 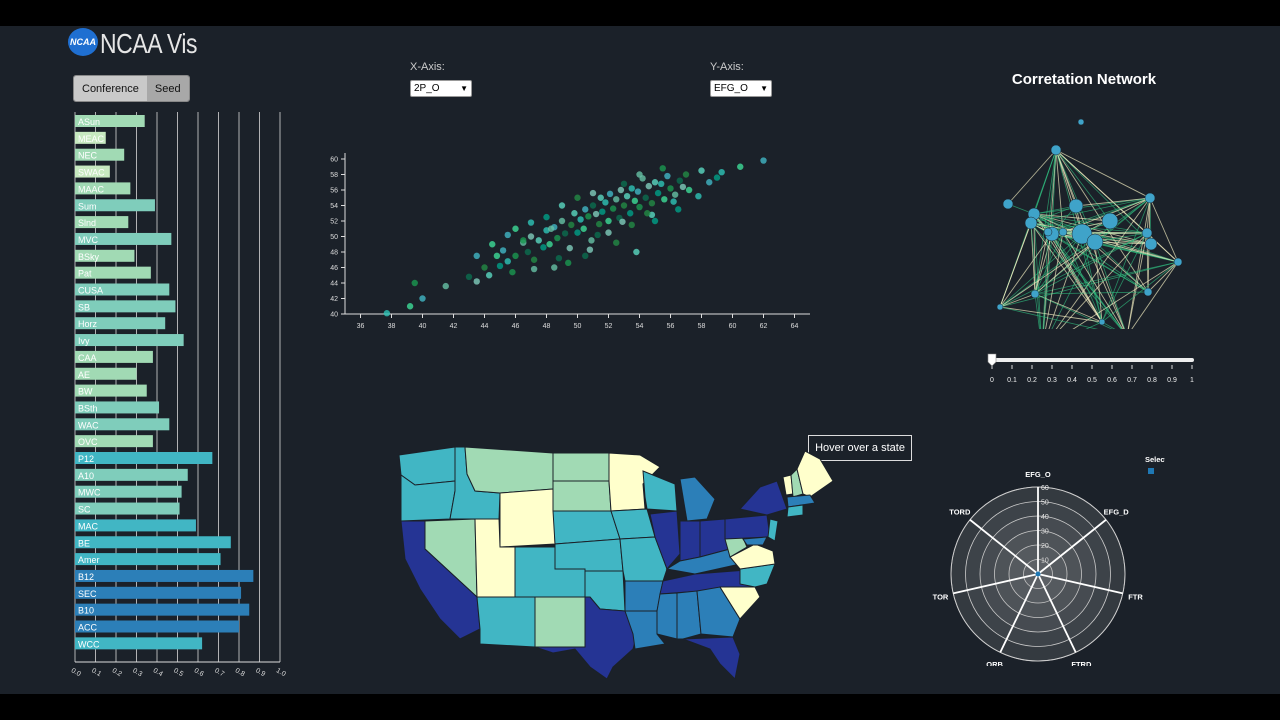 I want to click on state-north-dakota, so click(x=581, y=467).